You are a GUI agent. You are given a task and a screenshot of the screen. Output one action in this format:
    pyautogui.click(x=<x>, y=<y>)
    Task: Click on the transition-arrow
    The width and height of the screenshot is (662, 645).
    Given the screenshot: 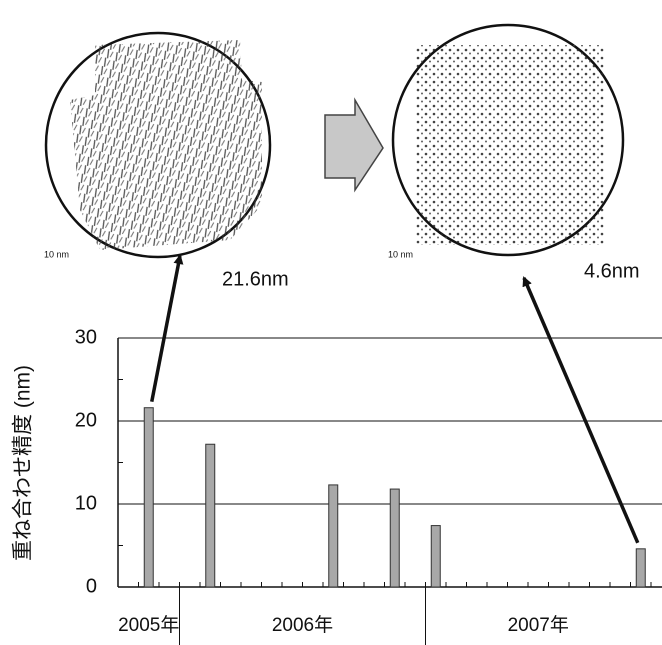 What is the action you would take?
    pyautogui.click(x=354, y=145)
    